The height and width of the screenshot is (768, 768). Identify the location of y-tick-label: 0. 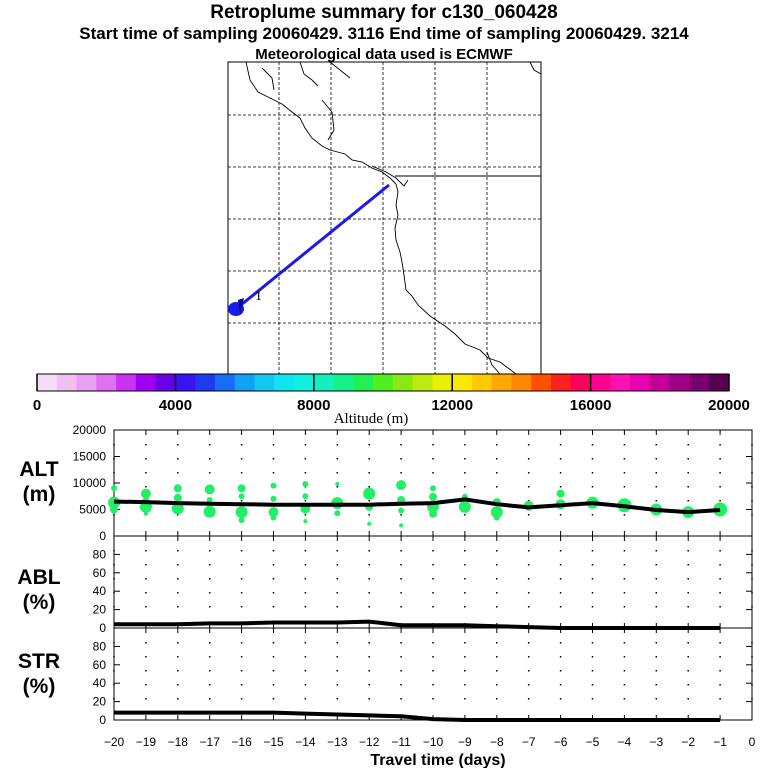
(102, 536).